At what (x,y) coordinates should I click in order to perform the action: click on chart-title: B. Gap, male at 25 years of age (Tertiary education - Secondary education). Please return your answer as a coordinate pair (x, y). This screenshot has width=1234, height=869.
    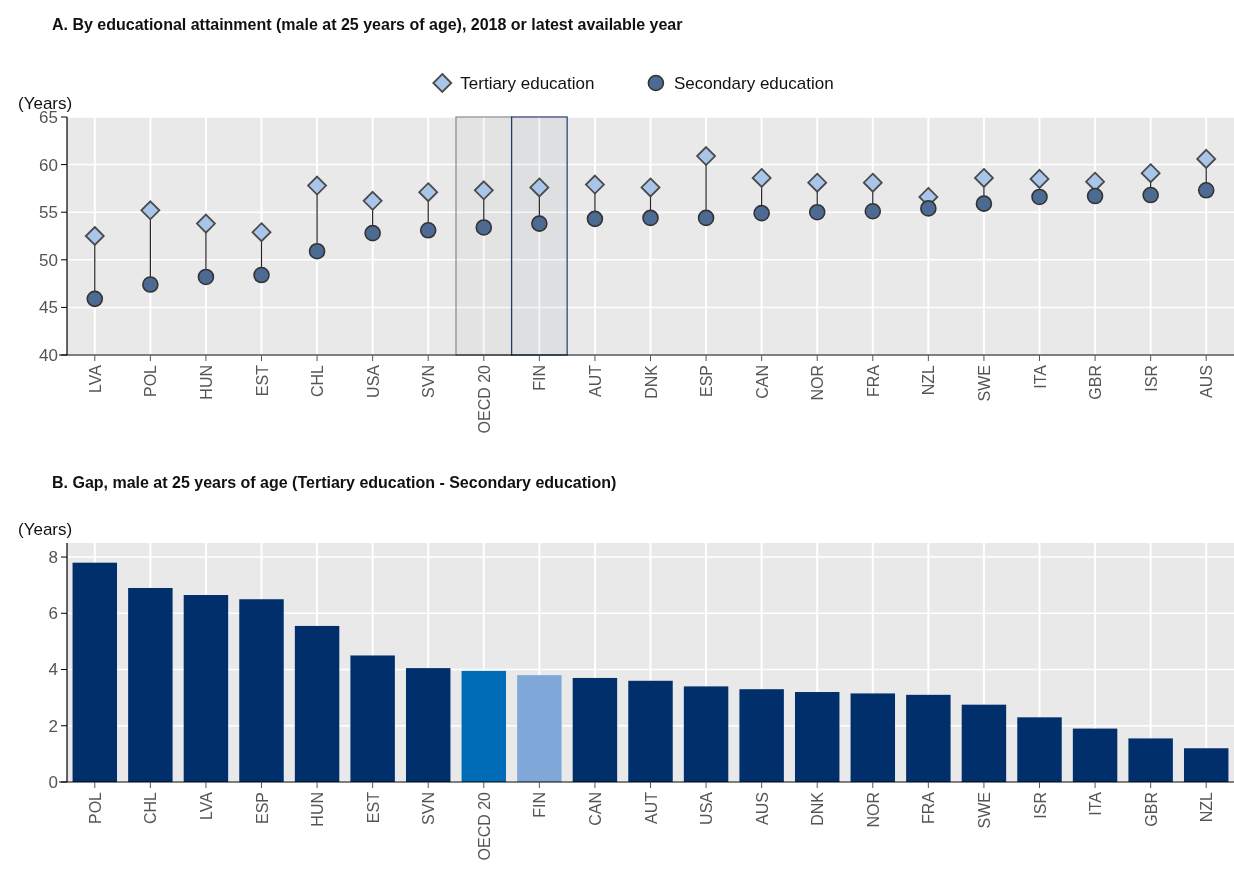
    Looking at the image, I should click on (334, 482).